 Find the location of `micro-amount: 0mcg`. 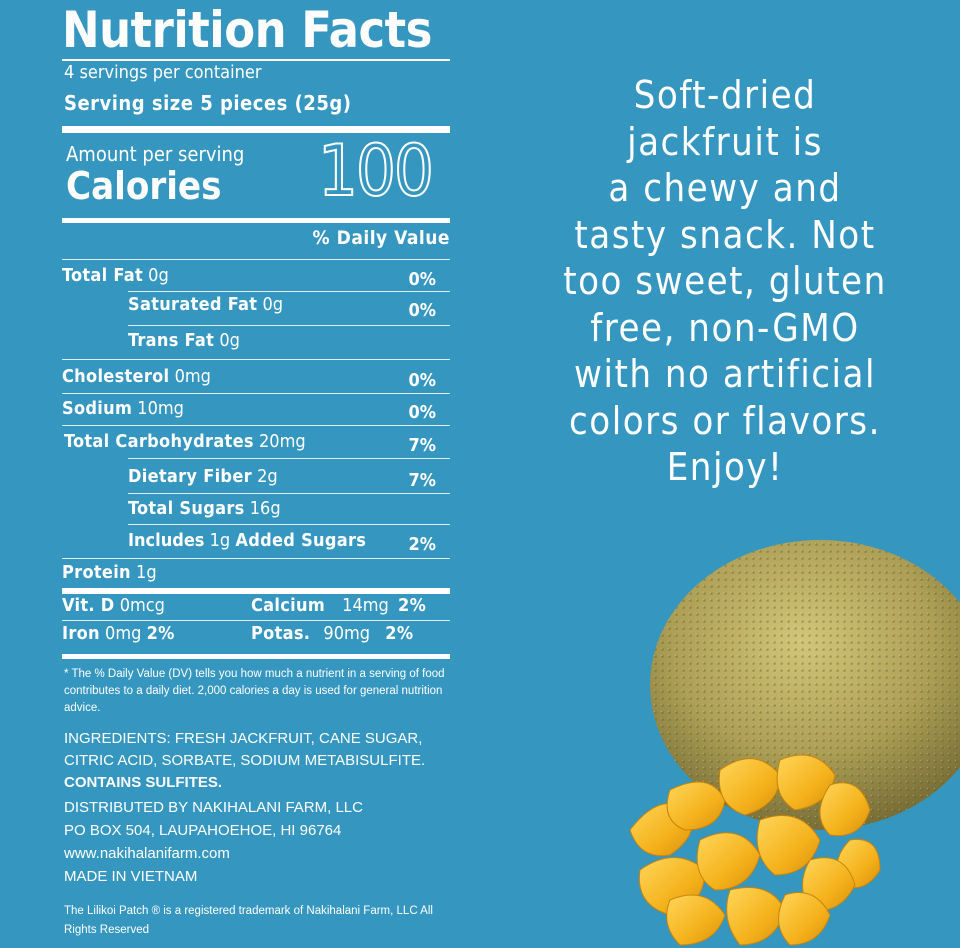

micro-amount: 0mcg is located at coordinates (142, 605).